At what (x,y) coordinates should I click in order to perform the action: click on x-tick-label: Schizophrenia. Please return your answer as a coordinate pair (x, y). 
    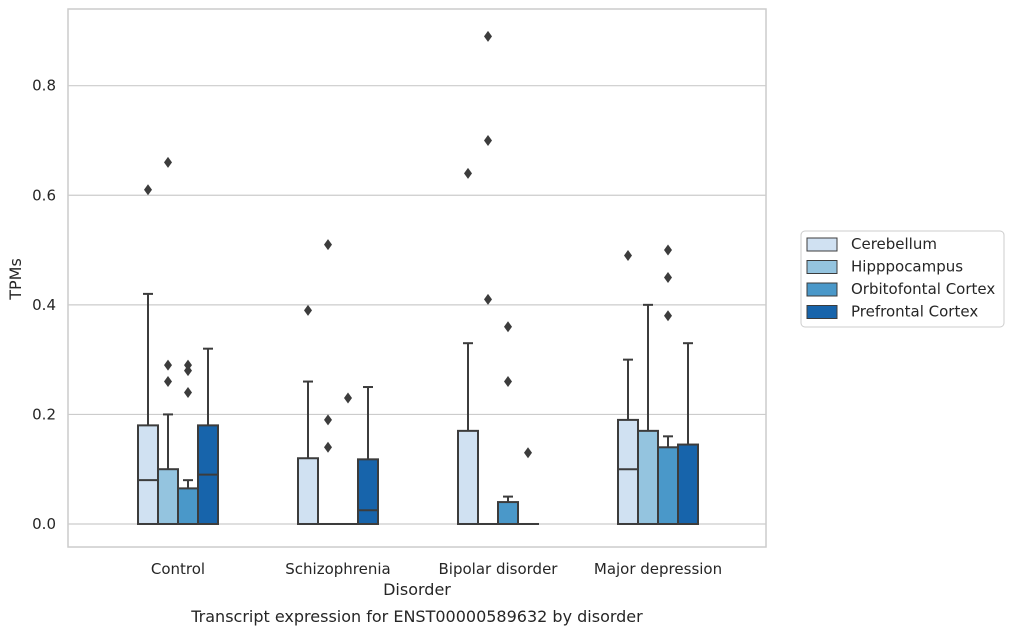
    Looking at the image, I should click on (337, 569).